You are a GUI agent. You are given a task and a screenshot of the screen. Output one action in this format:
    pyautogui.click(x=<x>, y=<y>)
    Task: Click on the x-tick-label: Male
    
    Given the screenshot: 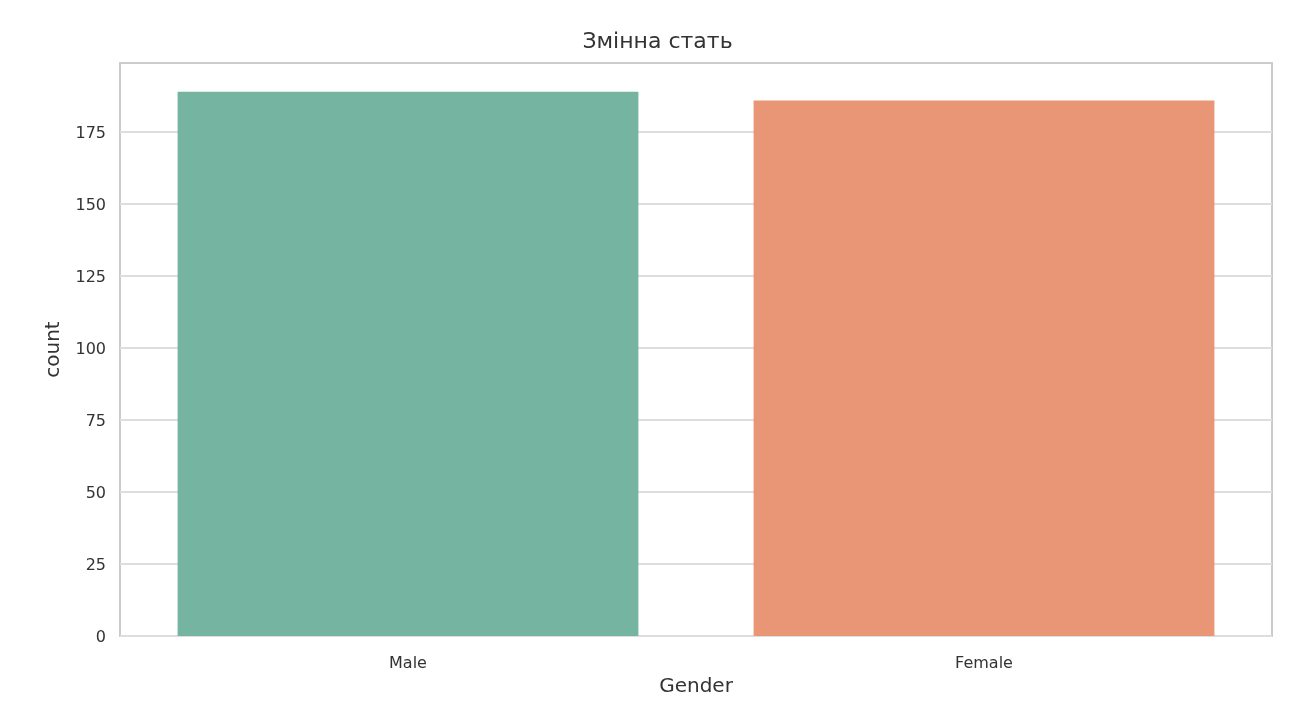 What is the action you would take?
    pyautogui.click(x=408, y=662)
    